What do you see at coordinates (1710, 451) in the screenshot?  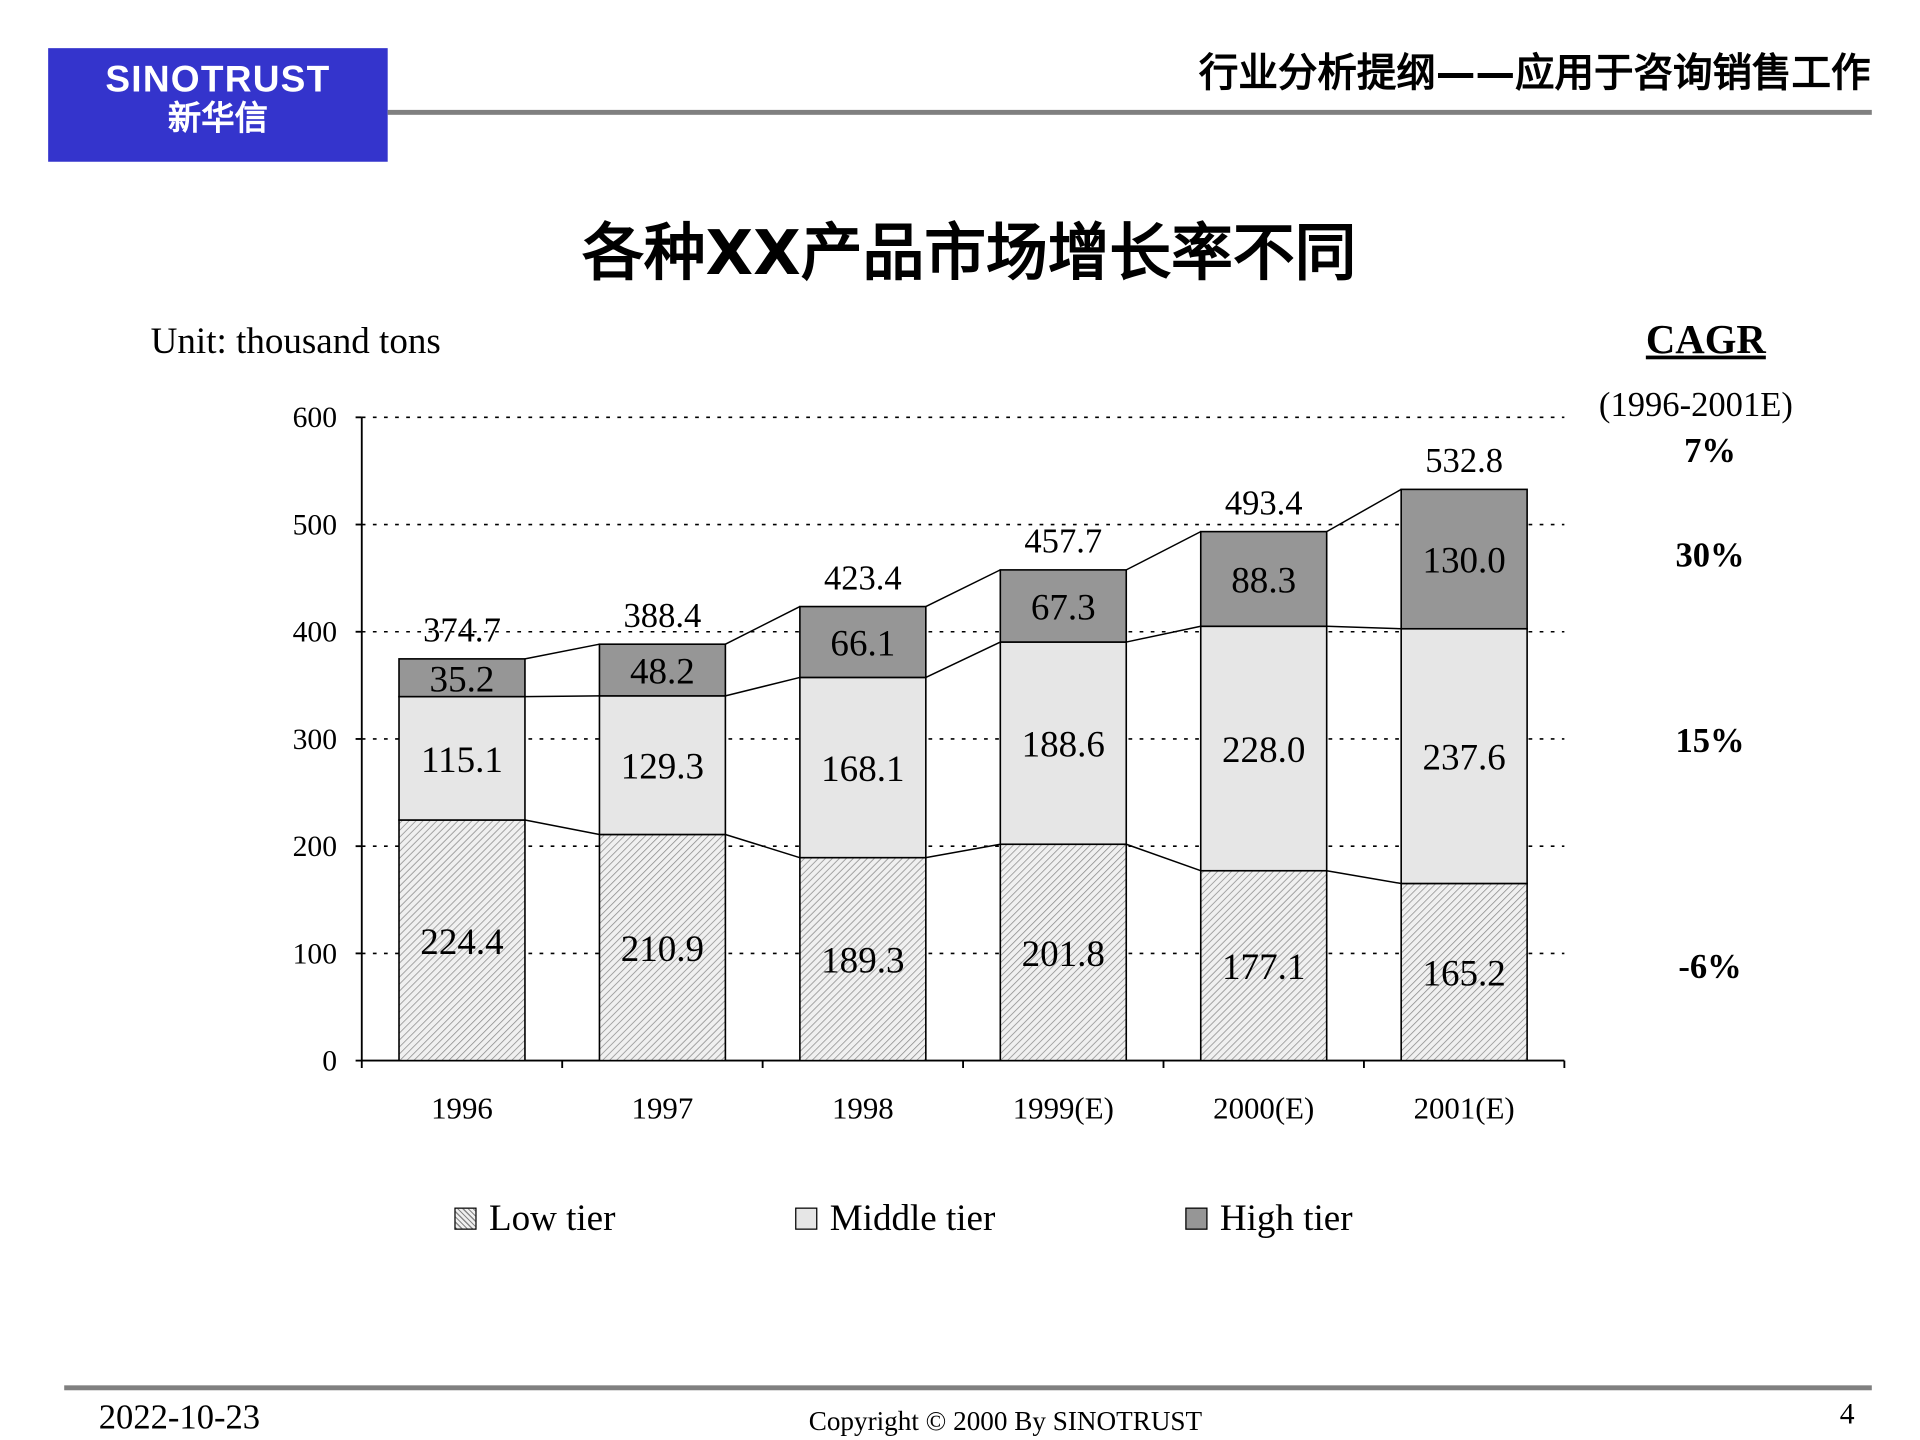 I see `cagr-total: 7%` at bounding box center [1710, 451].